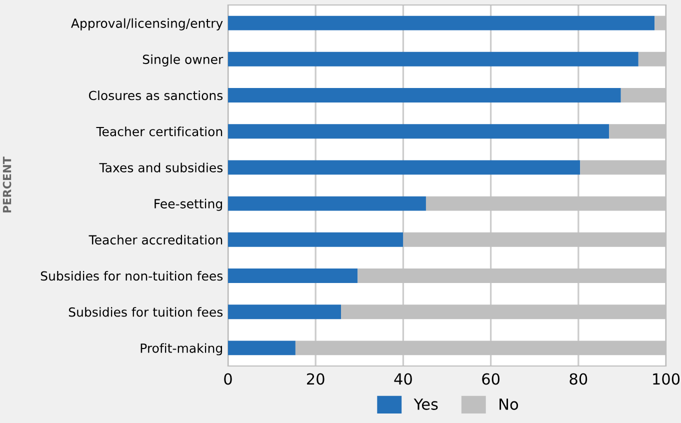 The height and width of the screenshot is (423, 681). I want to click on y-tick-label: Subsidies for tuition fees, so click(145, 312).